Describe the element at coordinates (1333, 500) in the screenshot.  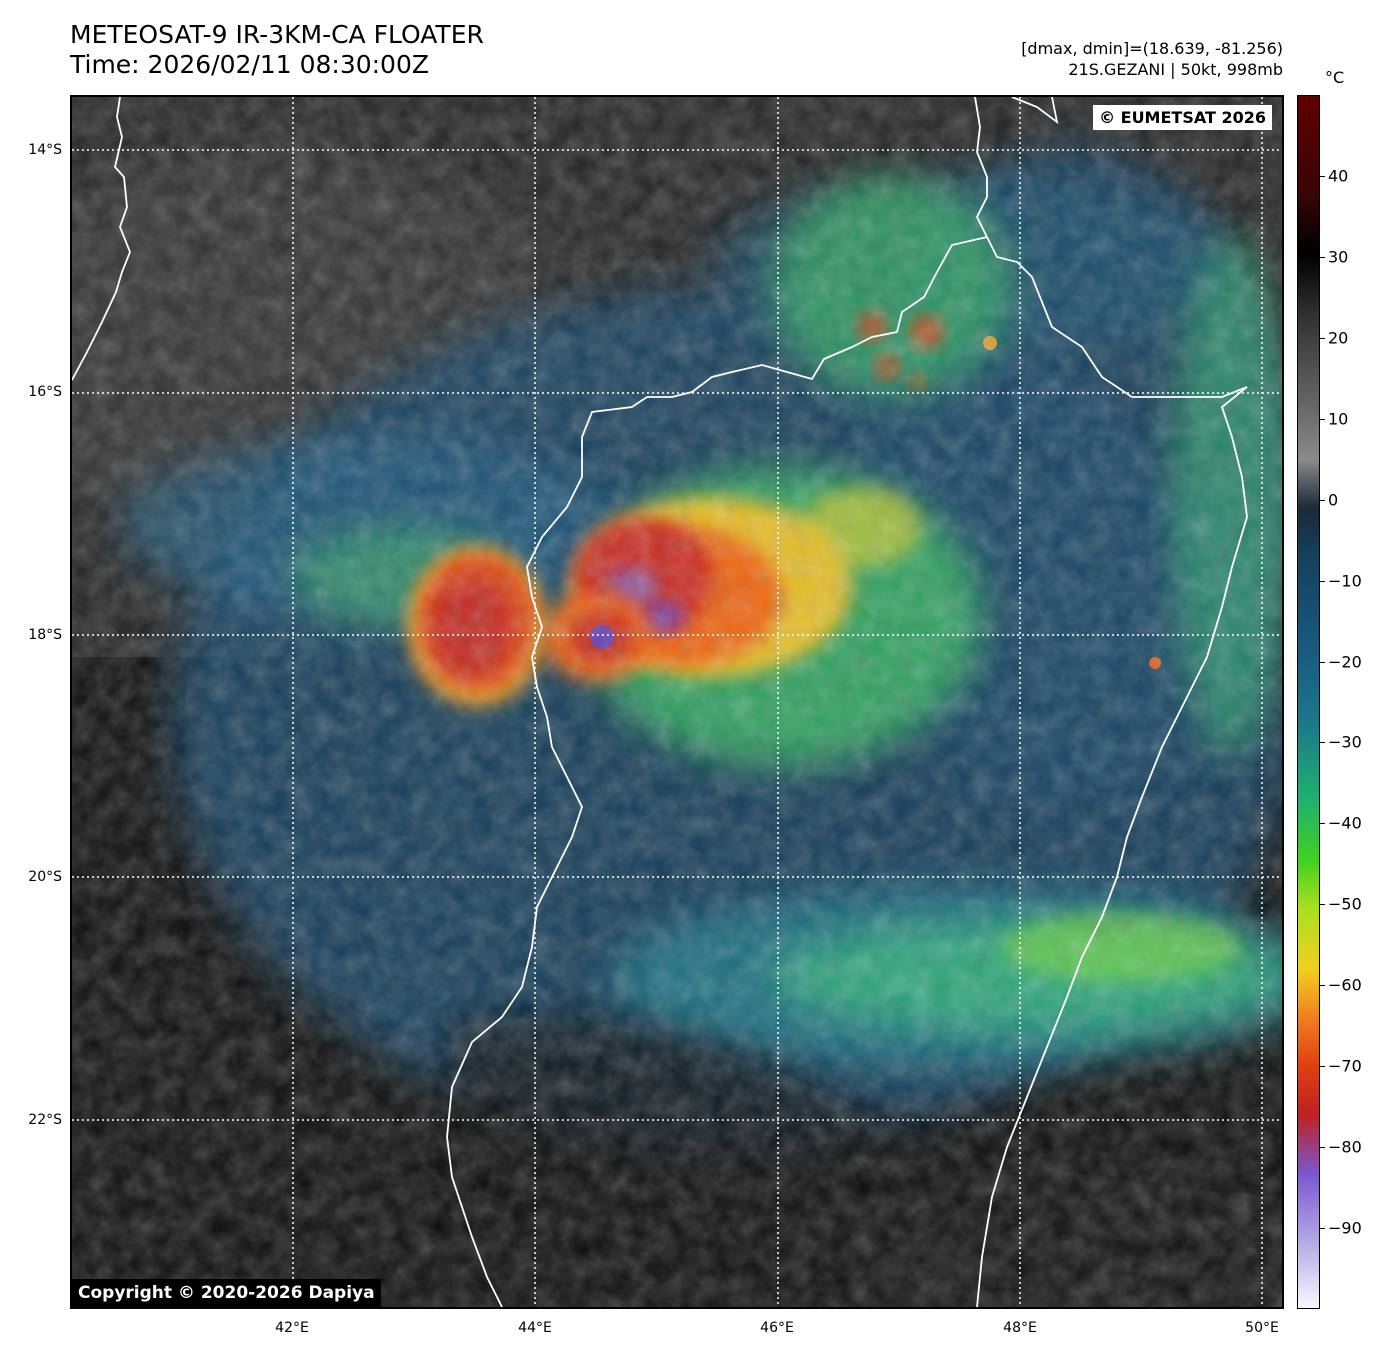
I see `colorbar-tick-label: 0` at that location.